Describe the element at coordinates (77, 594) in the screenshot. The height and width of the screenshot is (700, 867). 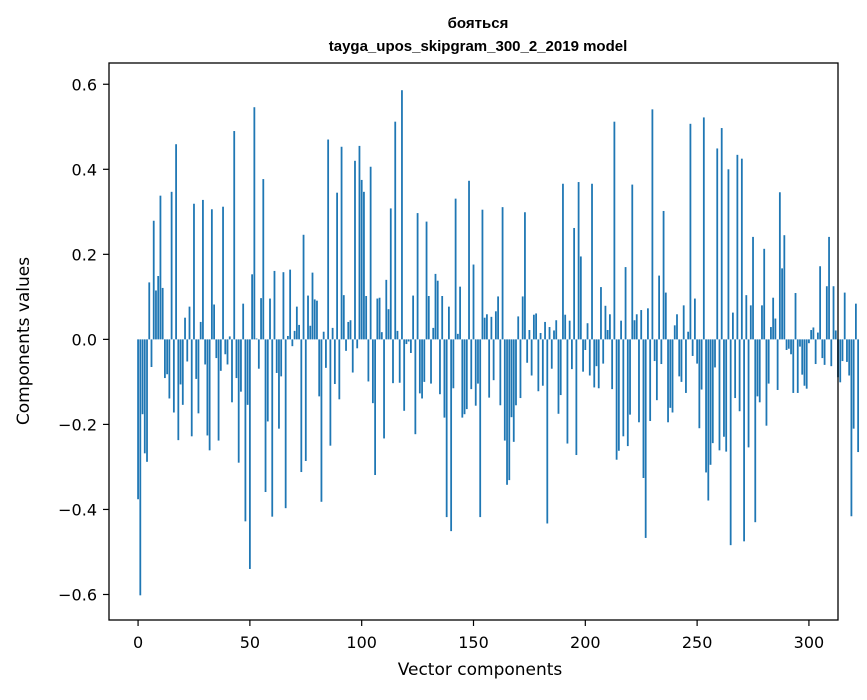
I see `y-tick-label: −0.6` at that location.